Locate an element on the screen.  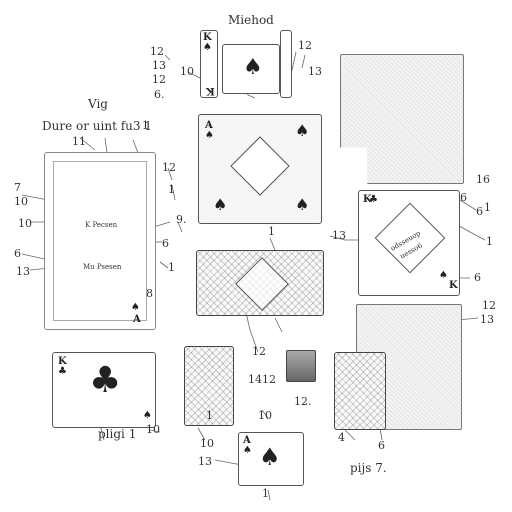
caption-right: pijs 7. is located at coordinates (368, 468).